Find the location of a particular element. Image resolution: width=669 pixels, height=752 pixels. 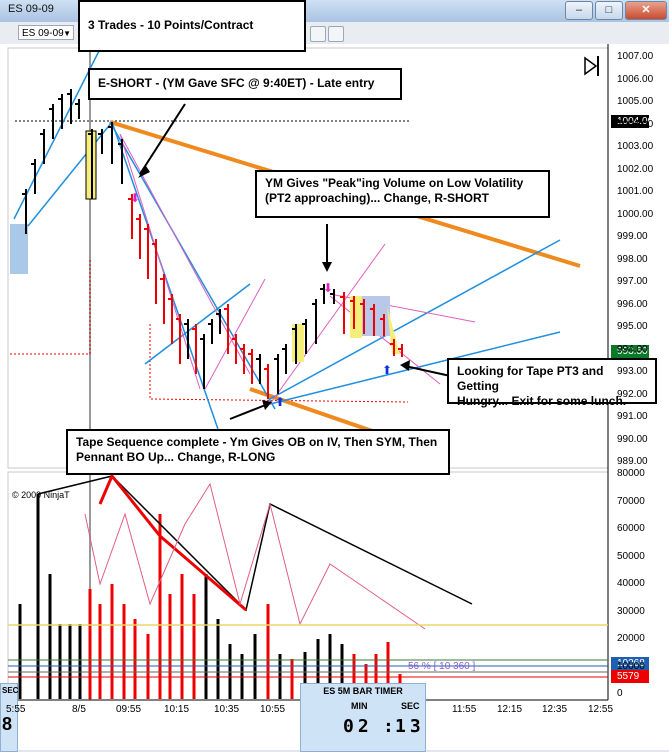

bar-timer-sec-label: SEC is located at coordinates (410, 706).